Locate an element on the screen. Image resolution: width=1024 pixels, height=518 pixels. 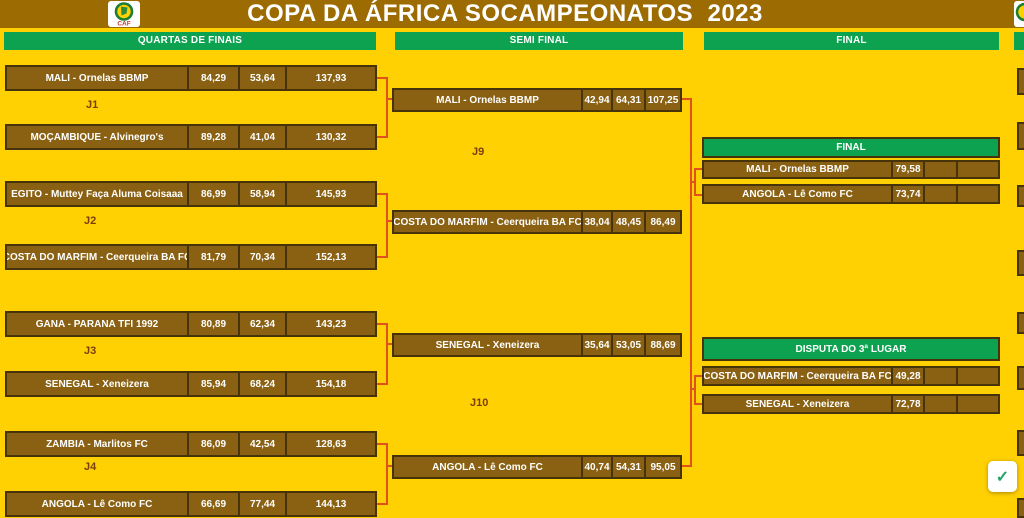
sf-row-senegal: SENEGAL - Xeneizera 35,64 53,05 88,69 is located at coordinates (537, 345).